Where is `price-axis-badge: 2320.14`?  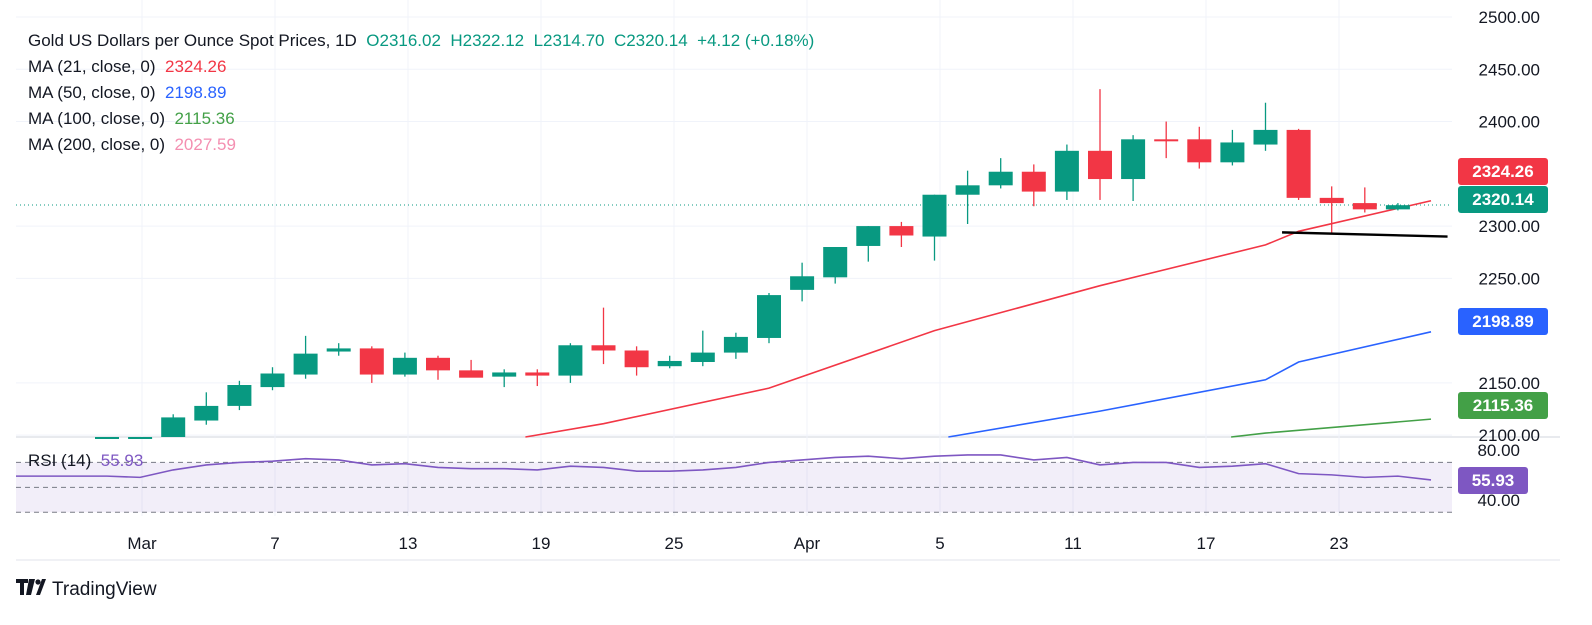
price-axis-badge: 2320.14 is located at coordinates (1503, 199).